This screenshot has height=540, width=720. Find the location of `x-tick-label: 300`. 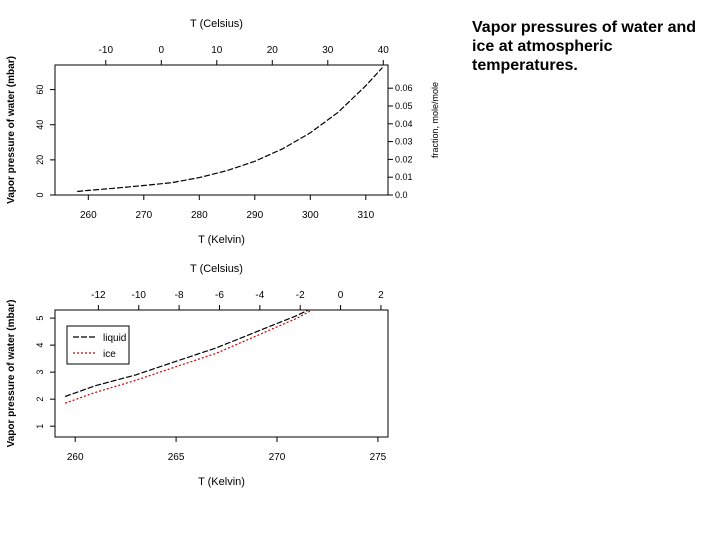

x-tick-label: 300 is located at coordinates (310, 215).